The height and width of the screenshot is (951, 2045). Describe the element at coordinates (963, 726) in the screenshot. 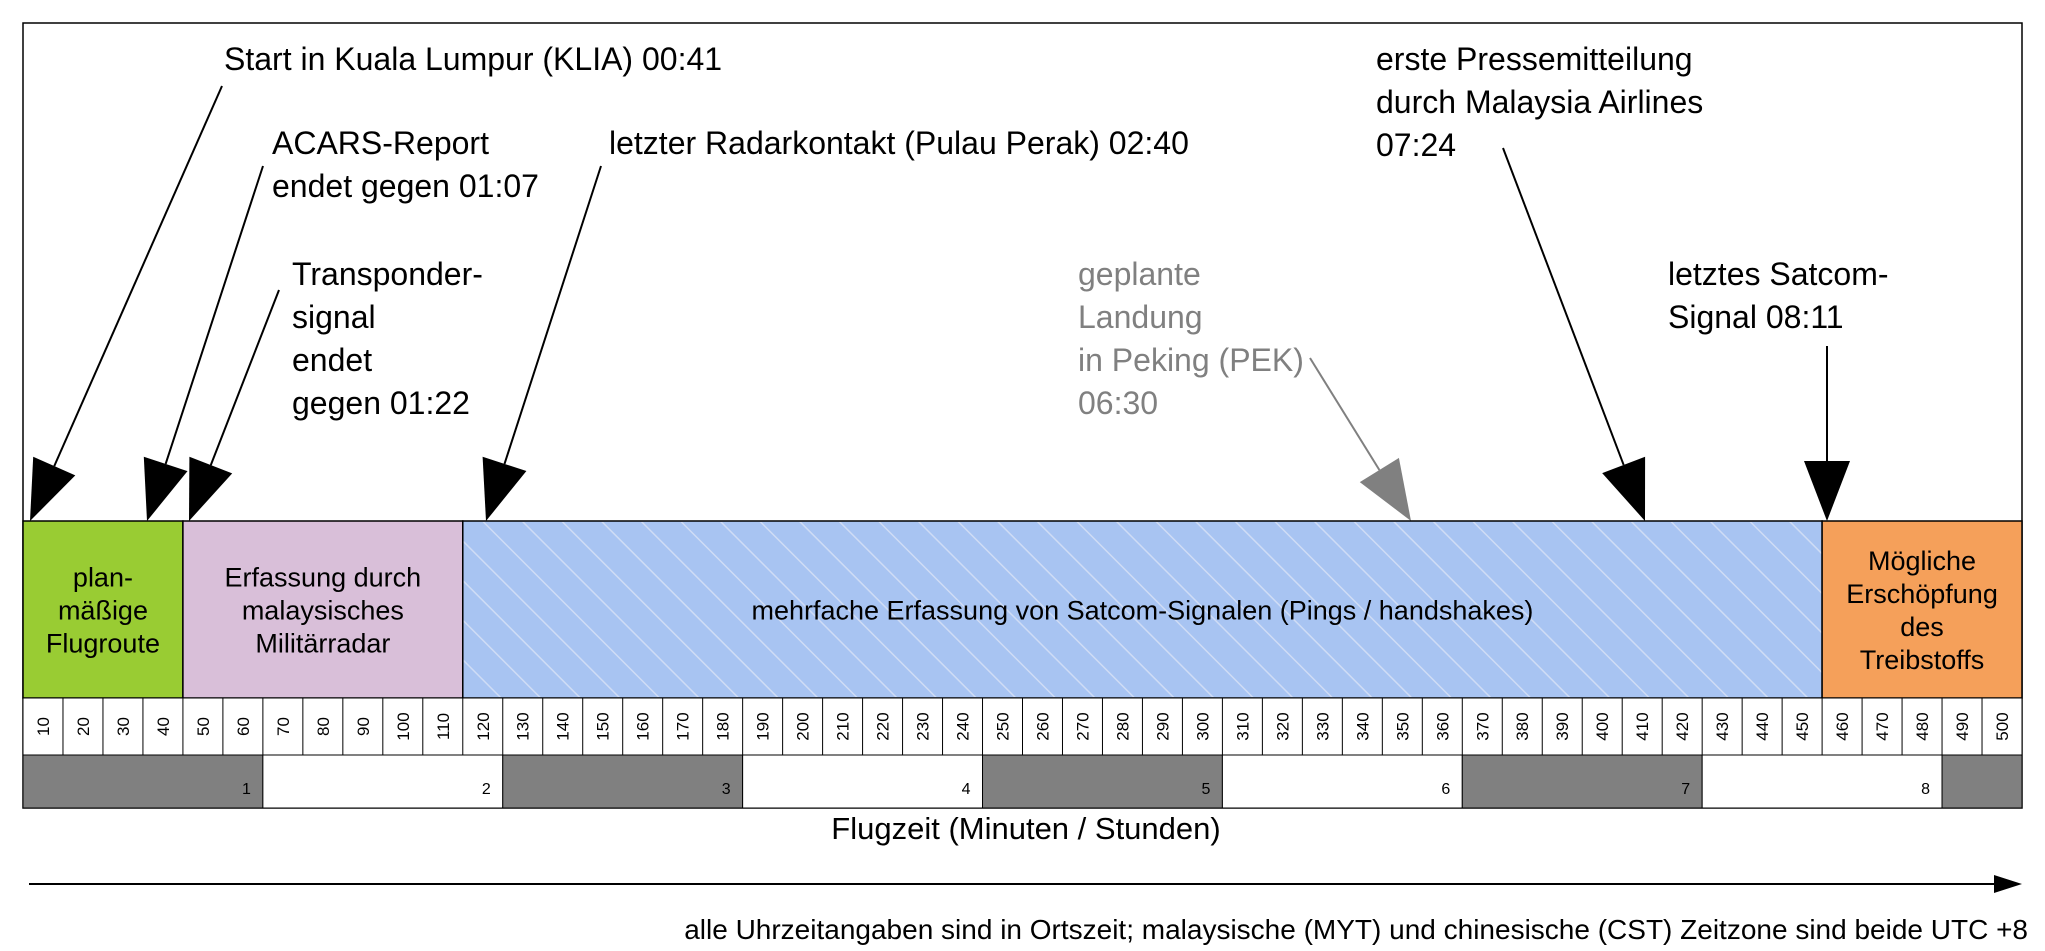

I see `minute-tick-label: 240` at that location.